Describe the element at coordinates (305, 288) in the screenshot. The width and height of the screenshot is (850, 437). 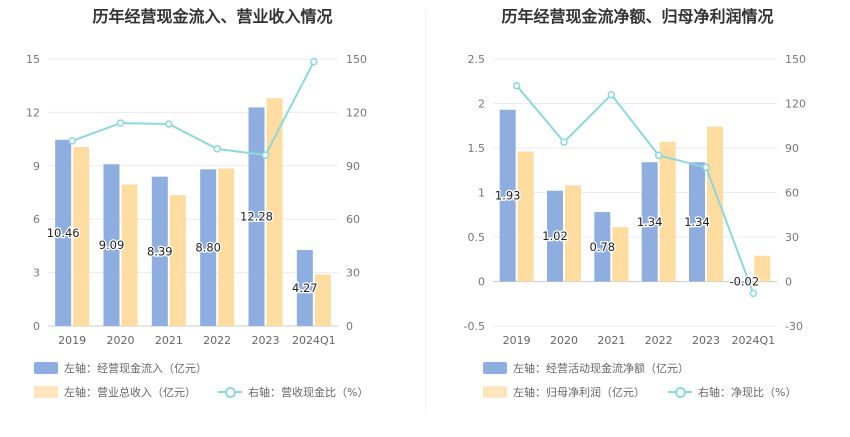
I see `data-label-2024Q1: 4.27` at that location.